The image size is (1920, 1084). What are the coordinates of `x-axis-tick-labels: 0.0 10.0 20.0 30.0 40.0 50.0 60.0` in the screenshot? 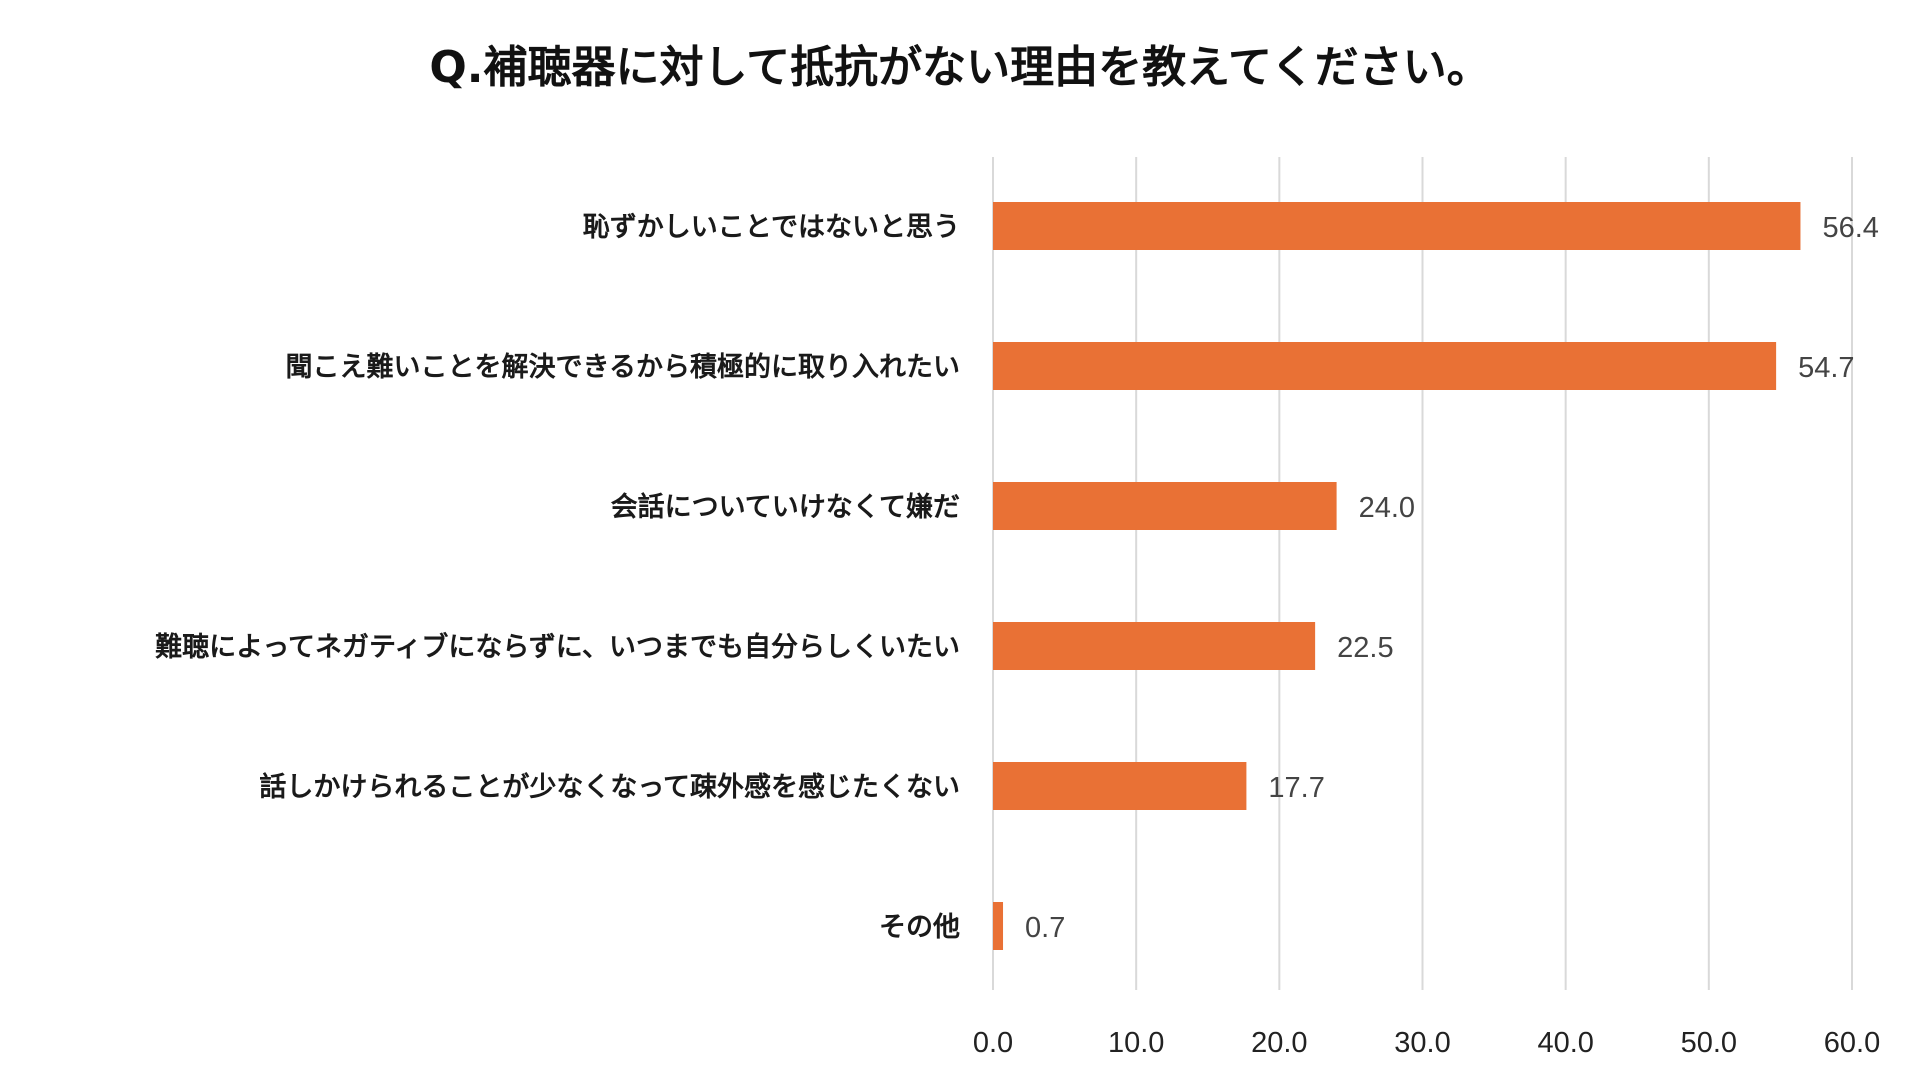 It's located at (1426, 1043).